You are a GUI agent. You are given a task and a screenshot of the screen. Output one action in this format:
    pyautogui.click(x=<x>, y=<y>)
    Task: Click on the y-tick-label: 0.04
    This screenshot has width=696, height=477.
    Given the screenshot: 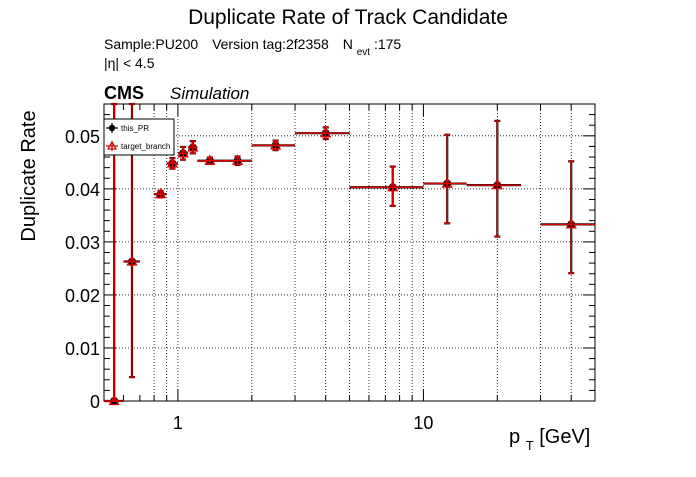 What is the action you would take?
    pyautogui.click(x=82, y=190)
    